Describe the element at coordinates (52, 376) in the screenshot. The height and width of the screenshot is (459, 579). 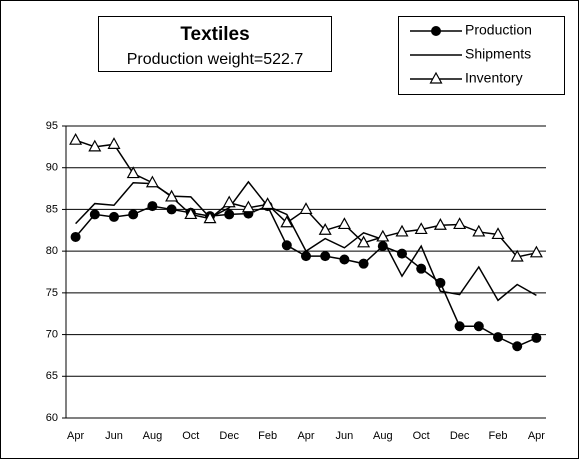
I see `y-tick-label: 65` at that location.